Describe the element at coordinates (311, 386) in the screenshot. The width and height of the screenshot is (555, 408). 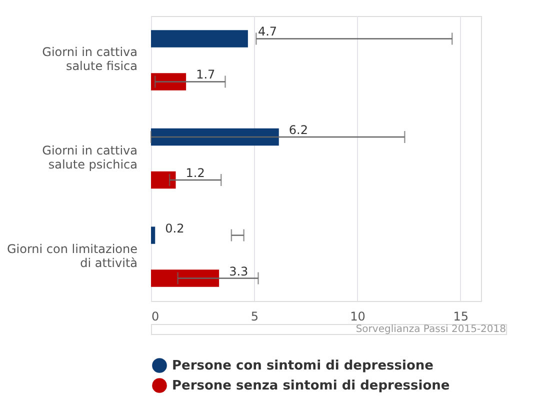
I see `legend-label: Persone senza sintomi di depressione` at that location.